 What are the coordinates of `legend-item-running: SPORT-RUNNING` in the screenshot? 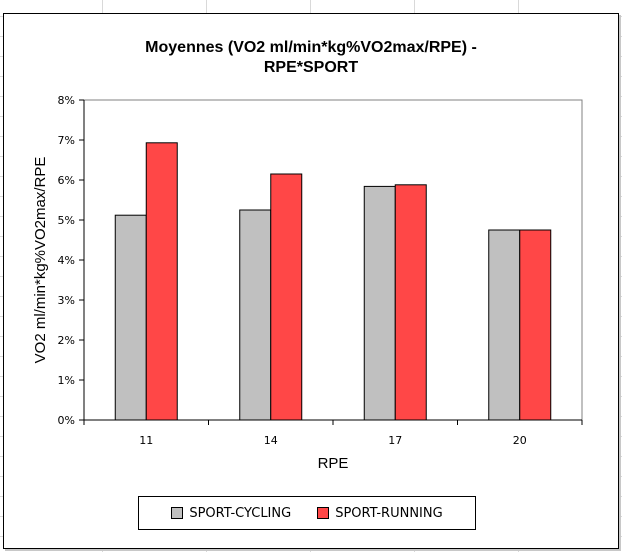 It's located at (380, 513).